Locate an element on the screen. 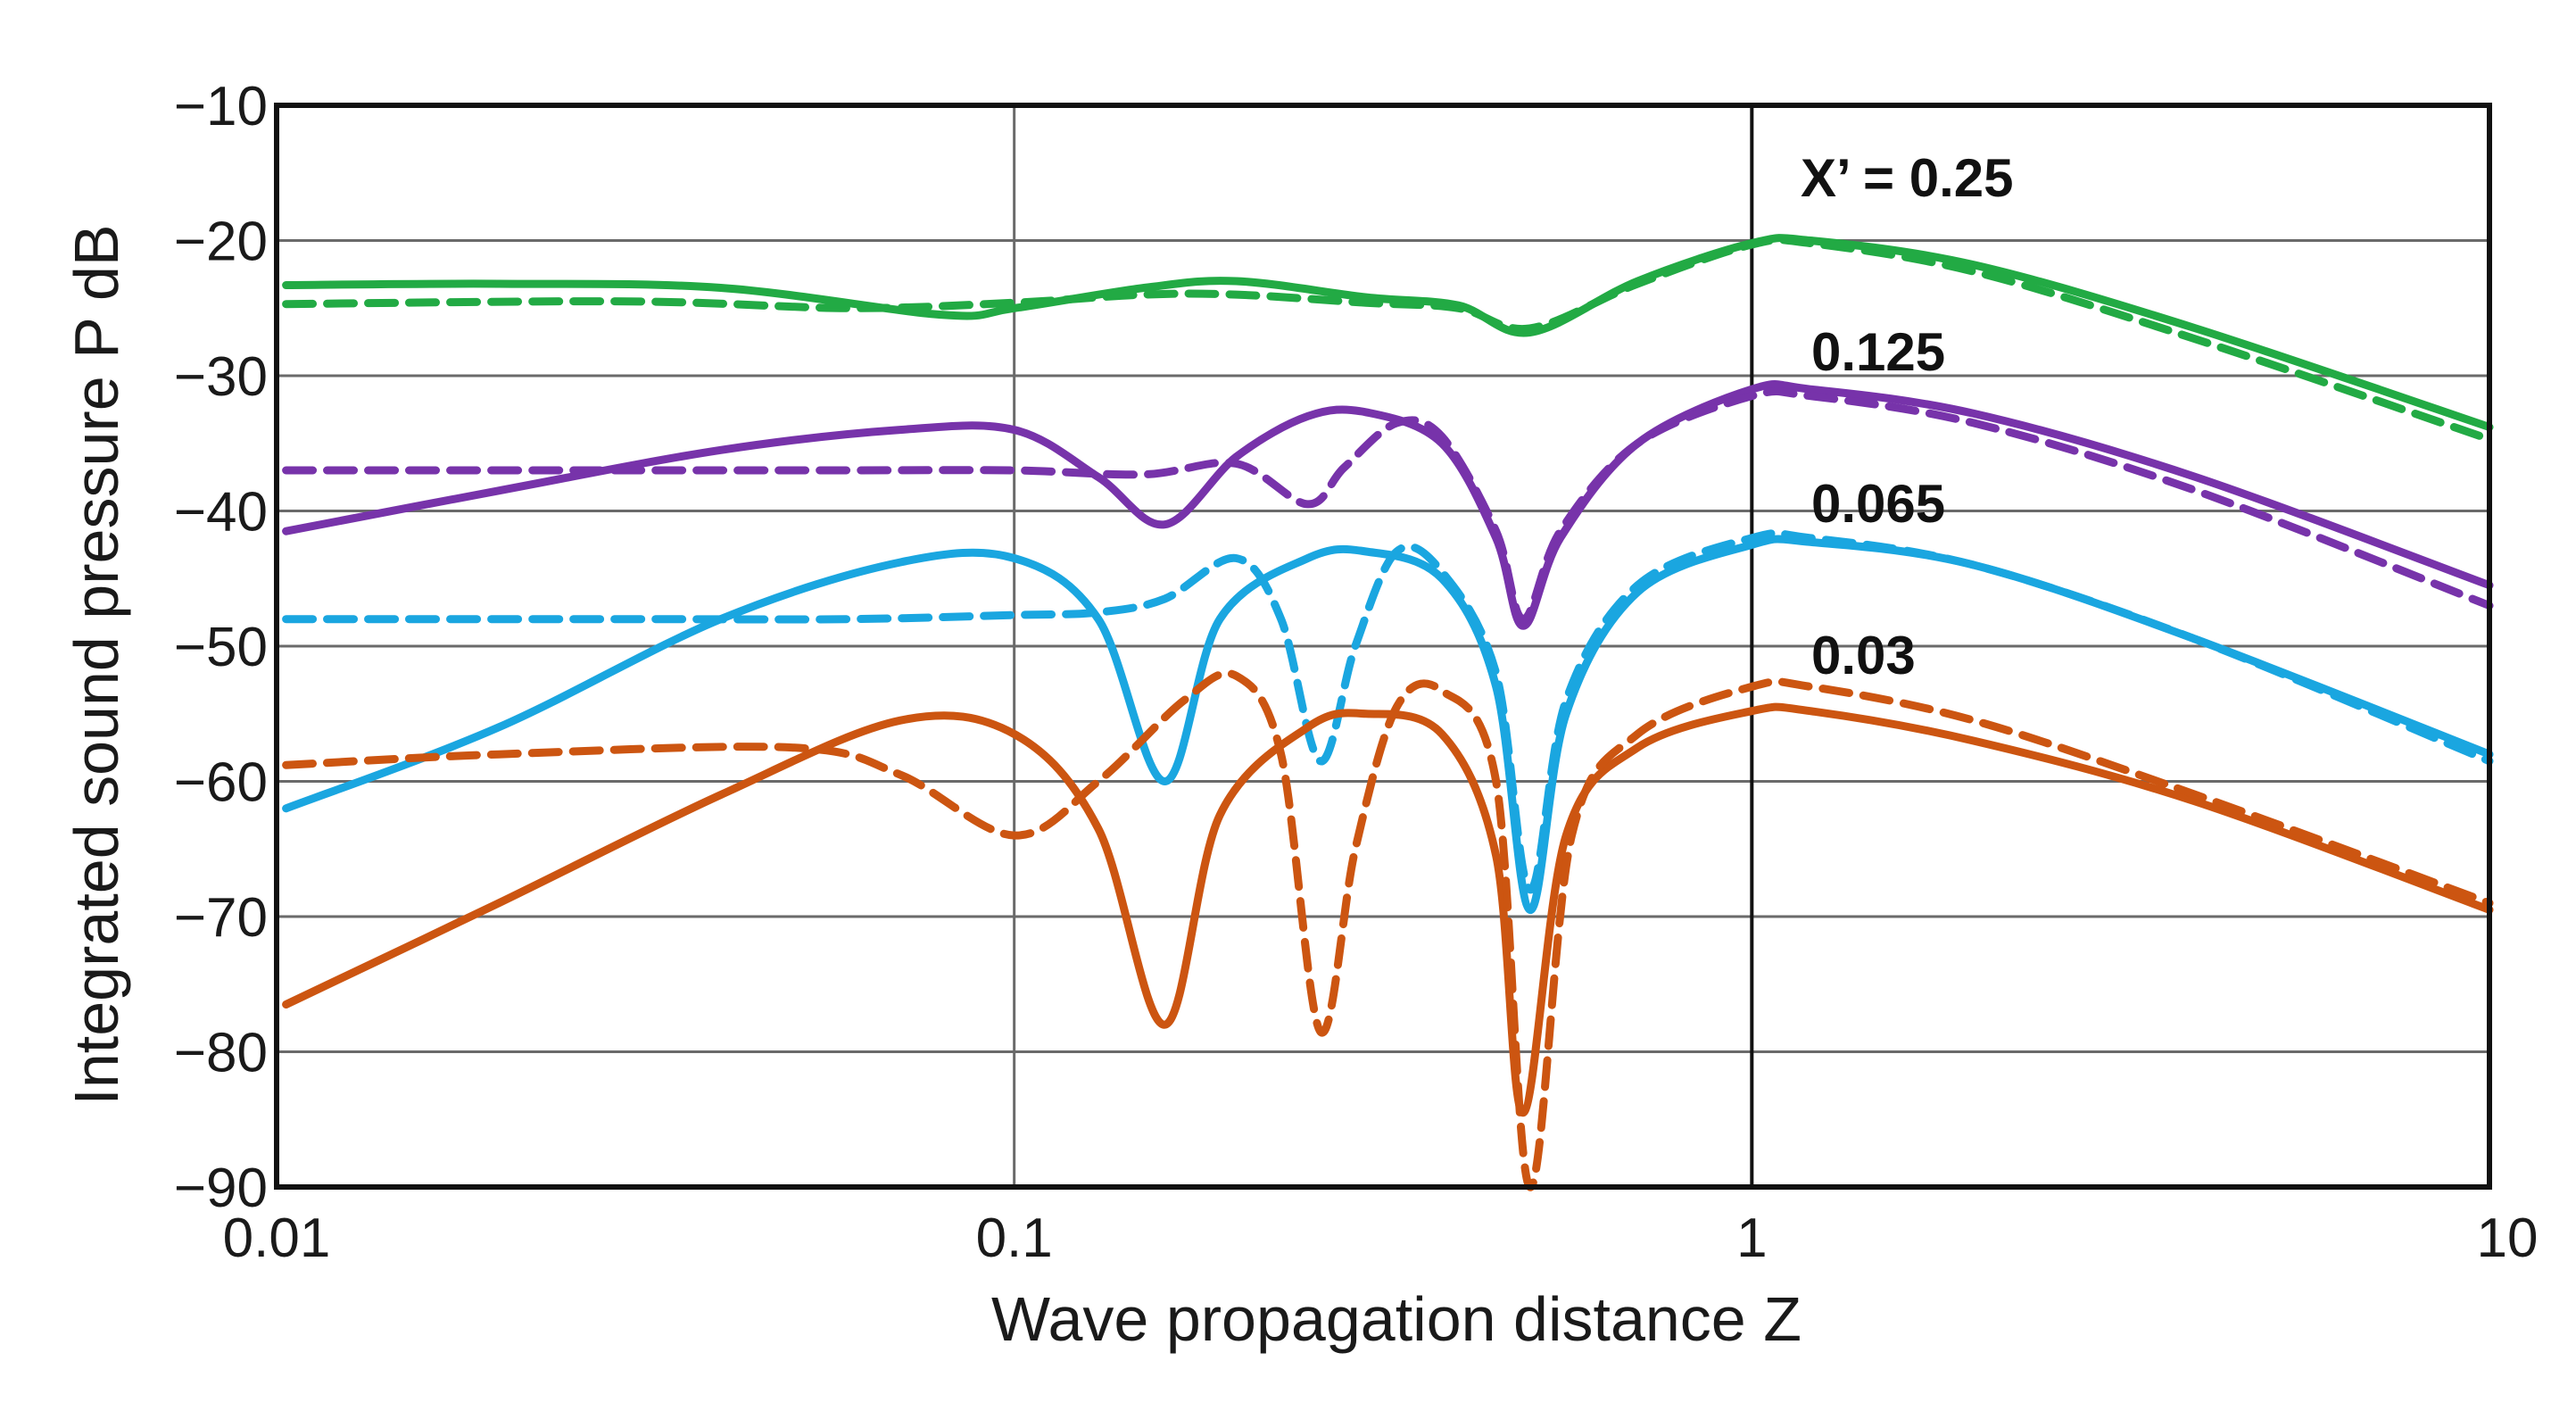  y-tick-label: −30 is located at coordinates (221, 377).